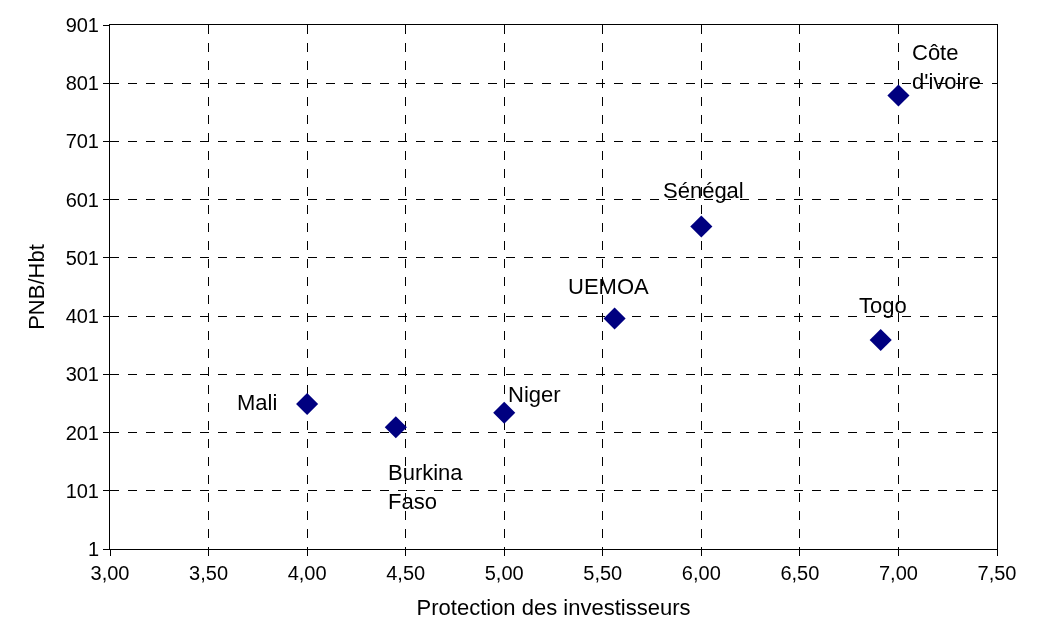 The height and width of the screenshot is (639, 1037). What do you see at coordinates (93, 549) in the screenshot?
I see `y-tick-label: 1` at bounding box center [93, 549].